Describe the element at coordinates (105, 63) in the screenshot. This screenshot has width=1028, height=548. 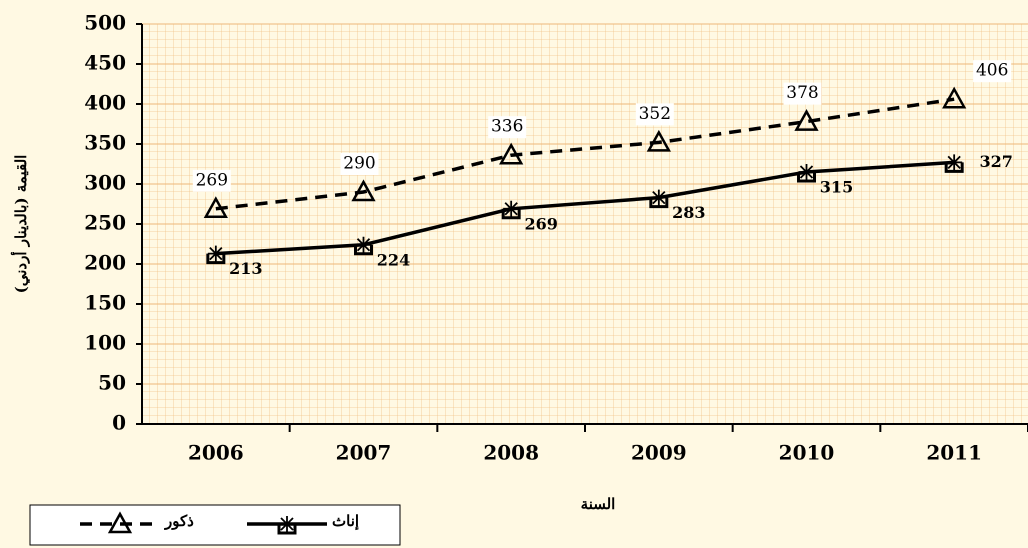
I see `y-tick-label: 450` at that location.